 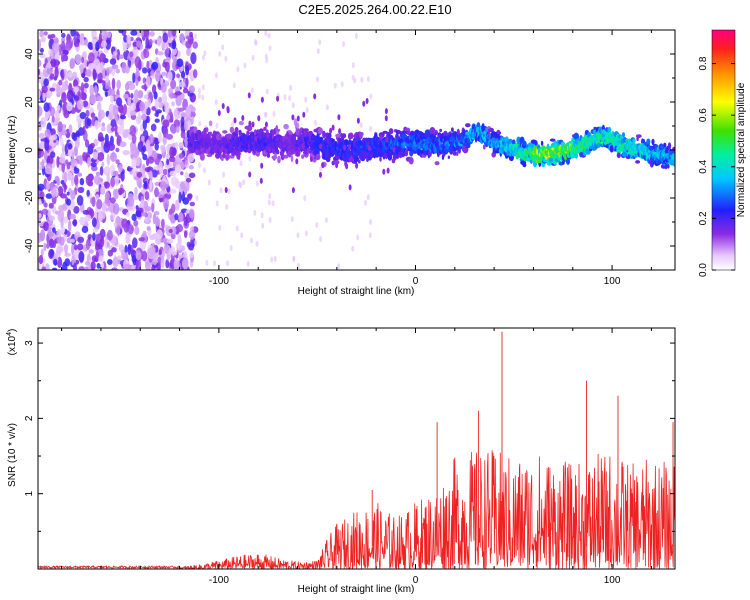 What do you see at coordinates (741, 149) in the screenshot?
I see `colorbar-label: Normalized spectral amplitude` at bounding box center [741, 149].